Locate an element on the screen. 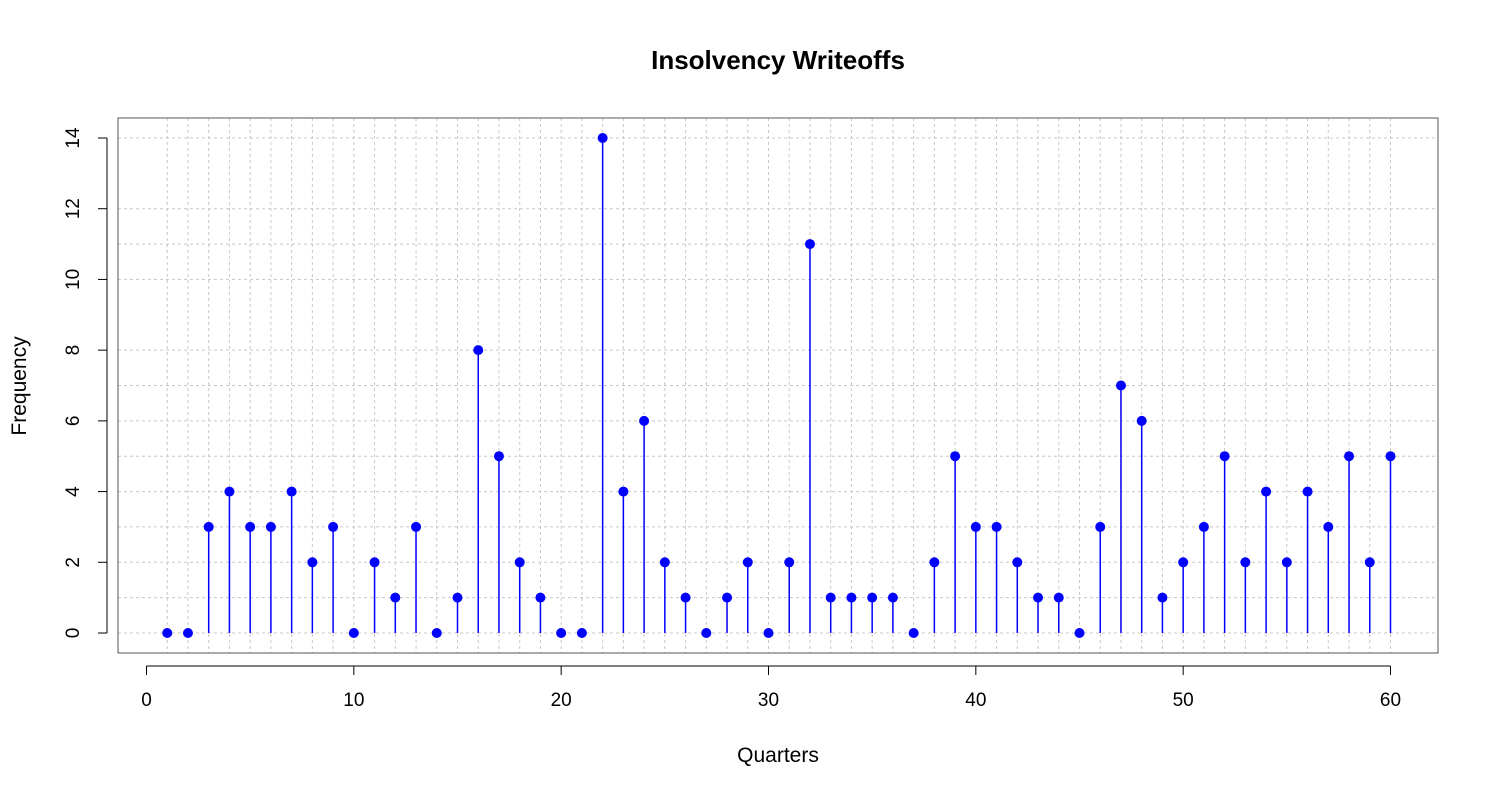 This screenshot has width=1500, height=800. y-axis-label: Frequency is located at coordinates (19, 386).